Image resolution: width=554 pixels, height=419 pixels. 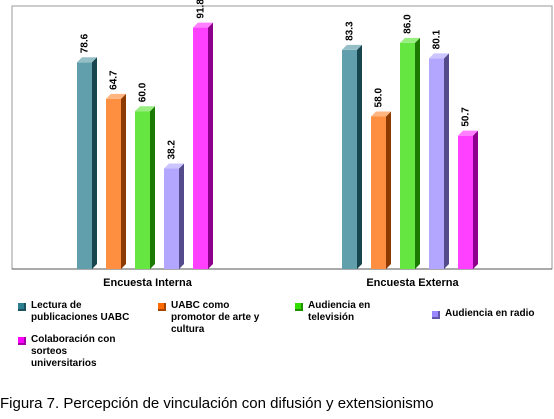 I want to click on legend-item-sorteos: Colaboración con sorteos universitarios, so click(x=66, y=352).